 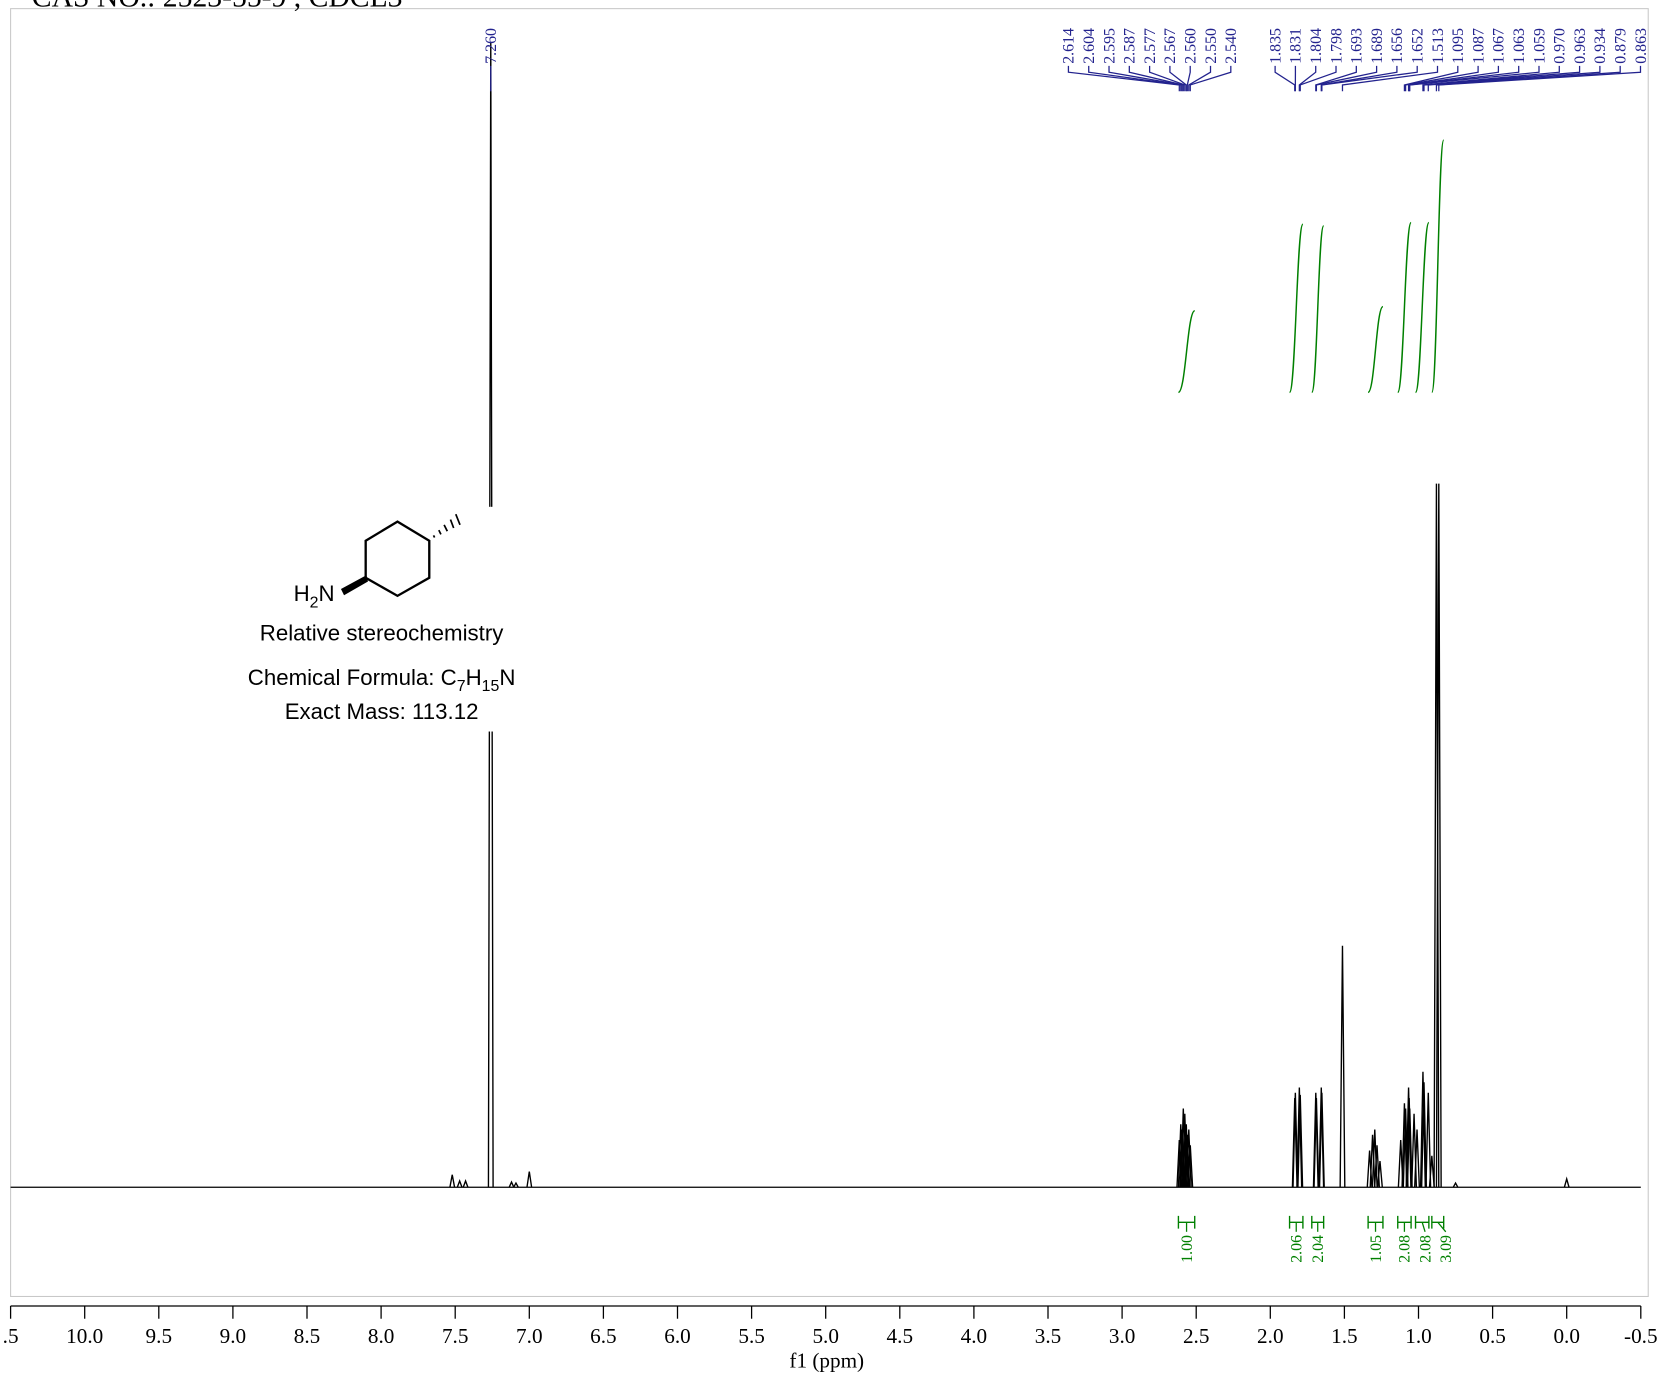 What do you see at coordinates (507, 677) in the screenshot?
I see `formula-part: N` at bounding box center [507, 677].